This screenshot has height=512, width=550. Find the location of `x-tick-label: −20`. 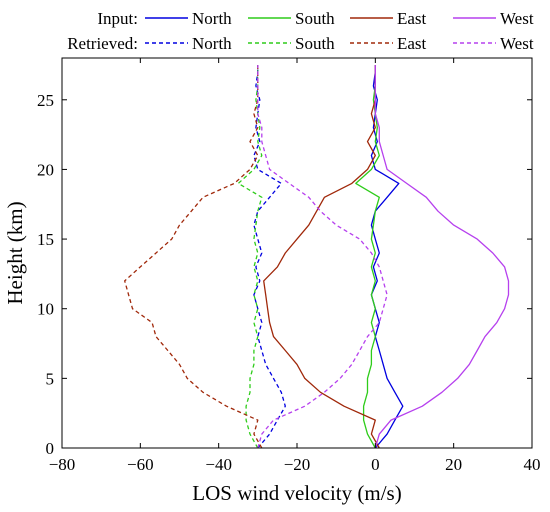

x-tick-label: −20 is located at coordinates (297, 464).